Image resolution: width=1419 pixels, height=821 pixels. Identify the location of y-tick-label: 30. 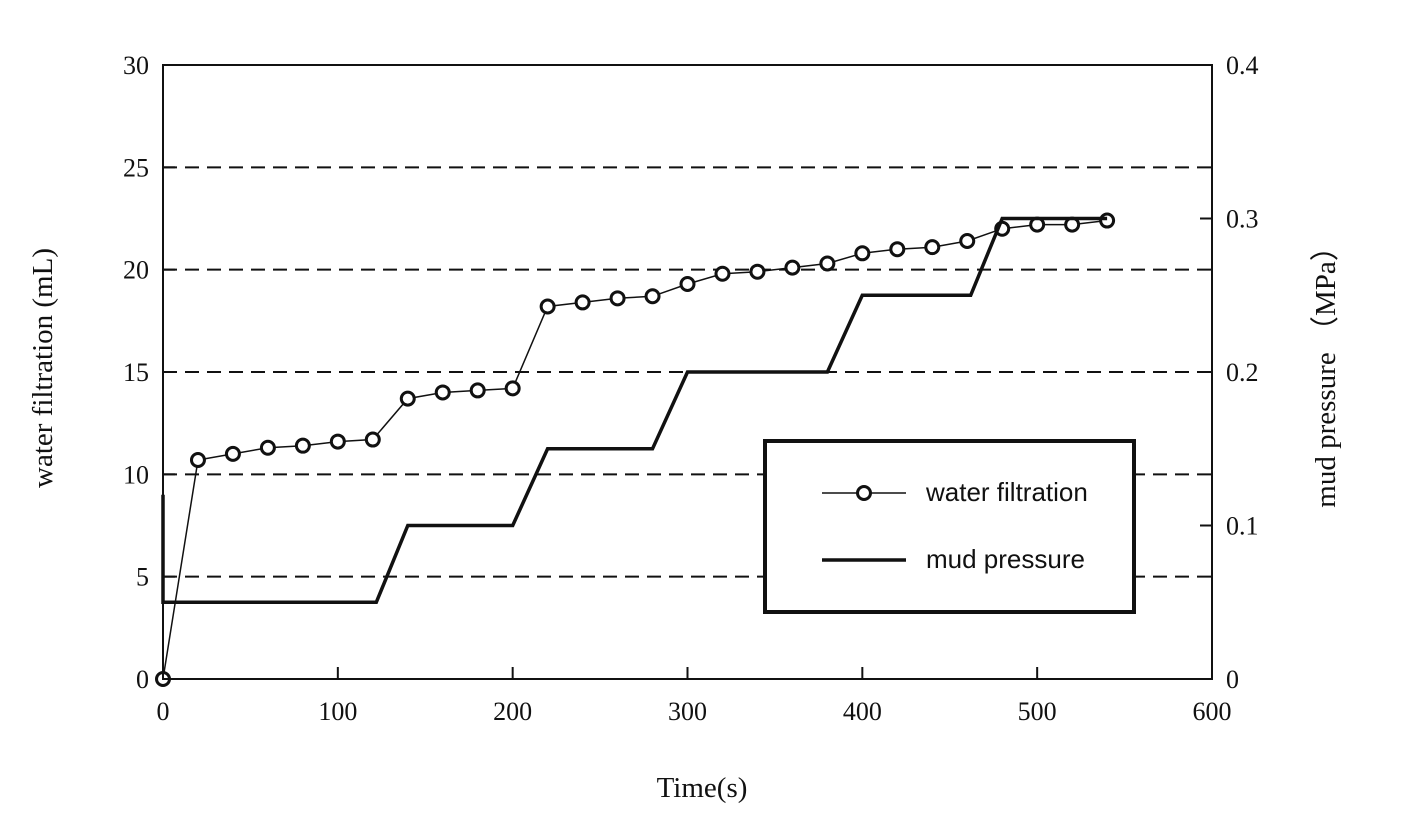
(136, 65).